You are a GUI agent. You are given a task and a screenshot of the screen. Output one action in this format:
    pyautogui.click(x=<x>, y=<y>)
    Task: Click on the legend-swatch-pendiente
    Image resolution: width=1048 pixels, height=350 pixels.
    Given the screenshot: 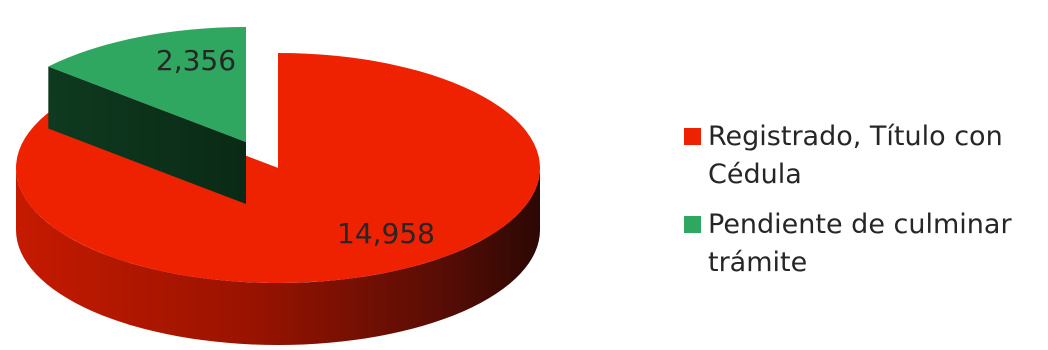 What is the action you would take?
    pyautogui.click(x=692, y=224)
    